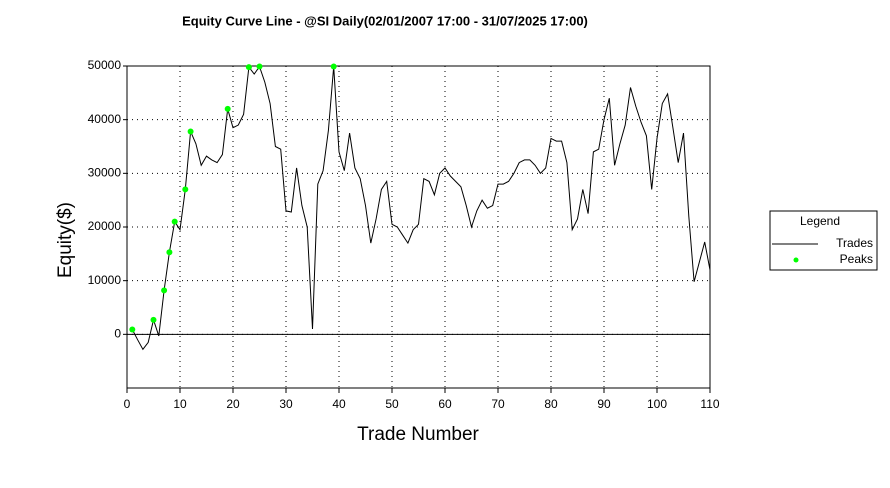  I want to click on x-tick-label: 40, so click(339, 404).